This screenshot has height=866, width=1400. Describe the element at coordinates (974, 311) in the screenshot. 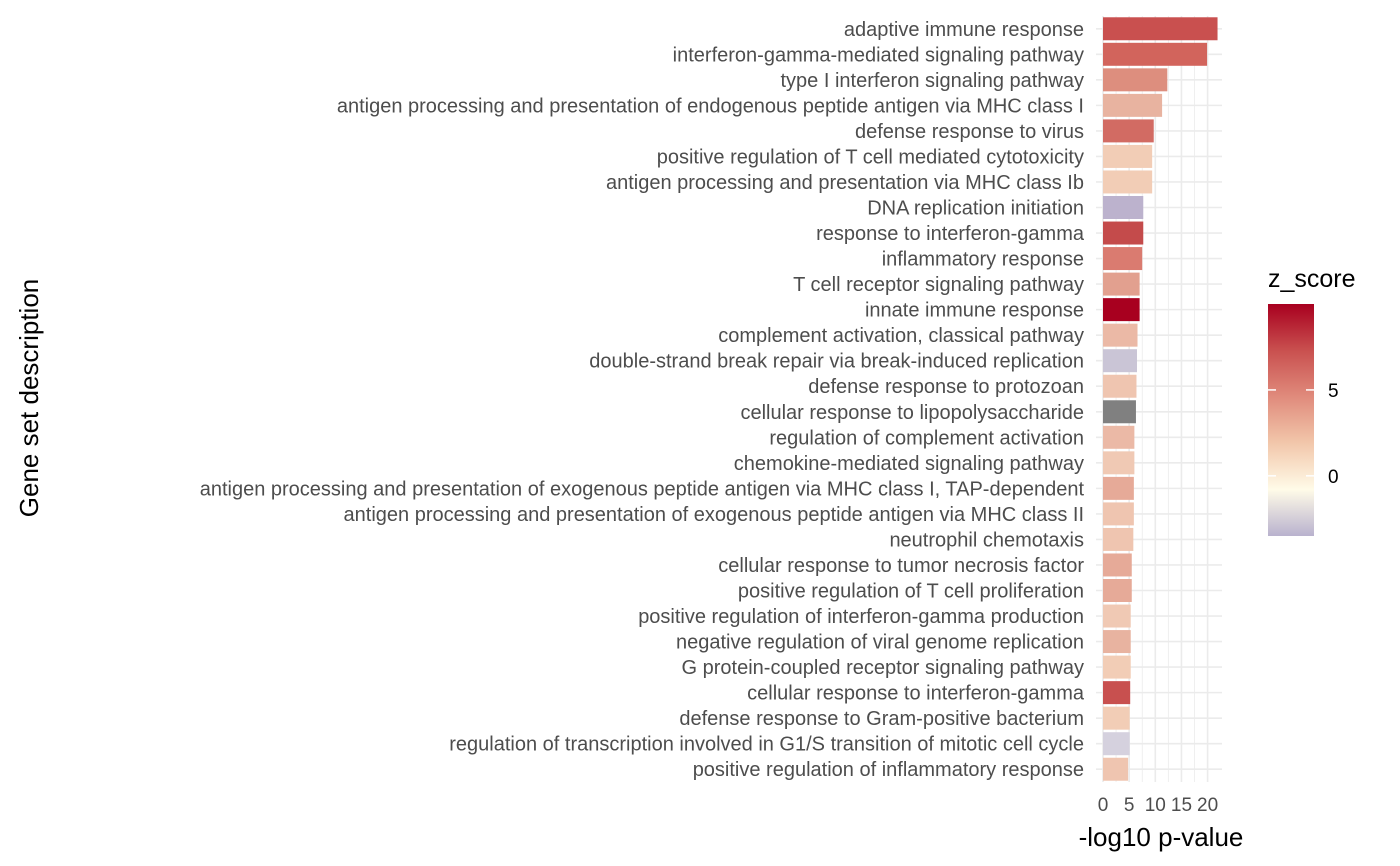

I see `category-label: innate immune response` at that location.